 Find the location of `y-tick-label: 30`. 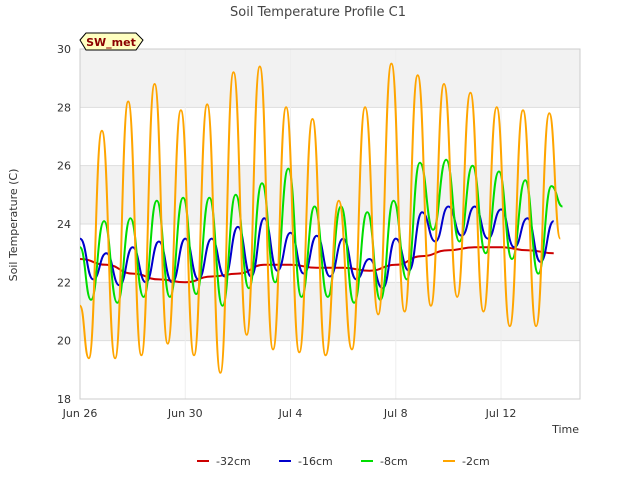

y-tick-label: 30 is located at coordinates (64, 49).